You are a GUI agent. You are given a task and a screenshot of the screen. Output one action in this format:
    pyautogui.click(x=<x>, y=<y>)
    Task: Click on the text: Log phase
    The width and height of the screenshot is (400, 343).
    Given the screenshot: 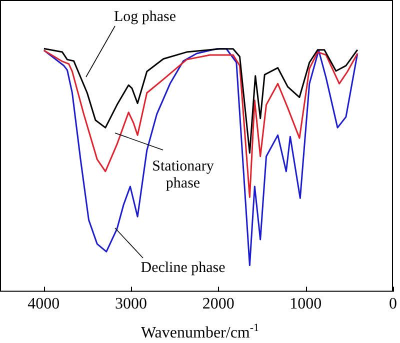 What is the action you would take?
    pyautogui.click(x=145, y=16)
    